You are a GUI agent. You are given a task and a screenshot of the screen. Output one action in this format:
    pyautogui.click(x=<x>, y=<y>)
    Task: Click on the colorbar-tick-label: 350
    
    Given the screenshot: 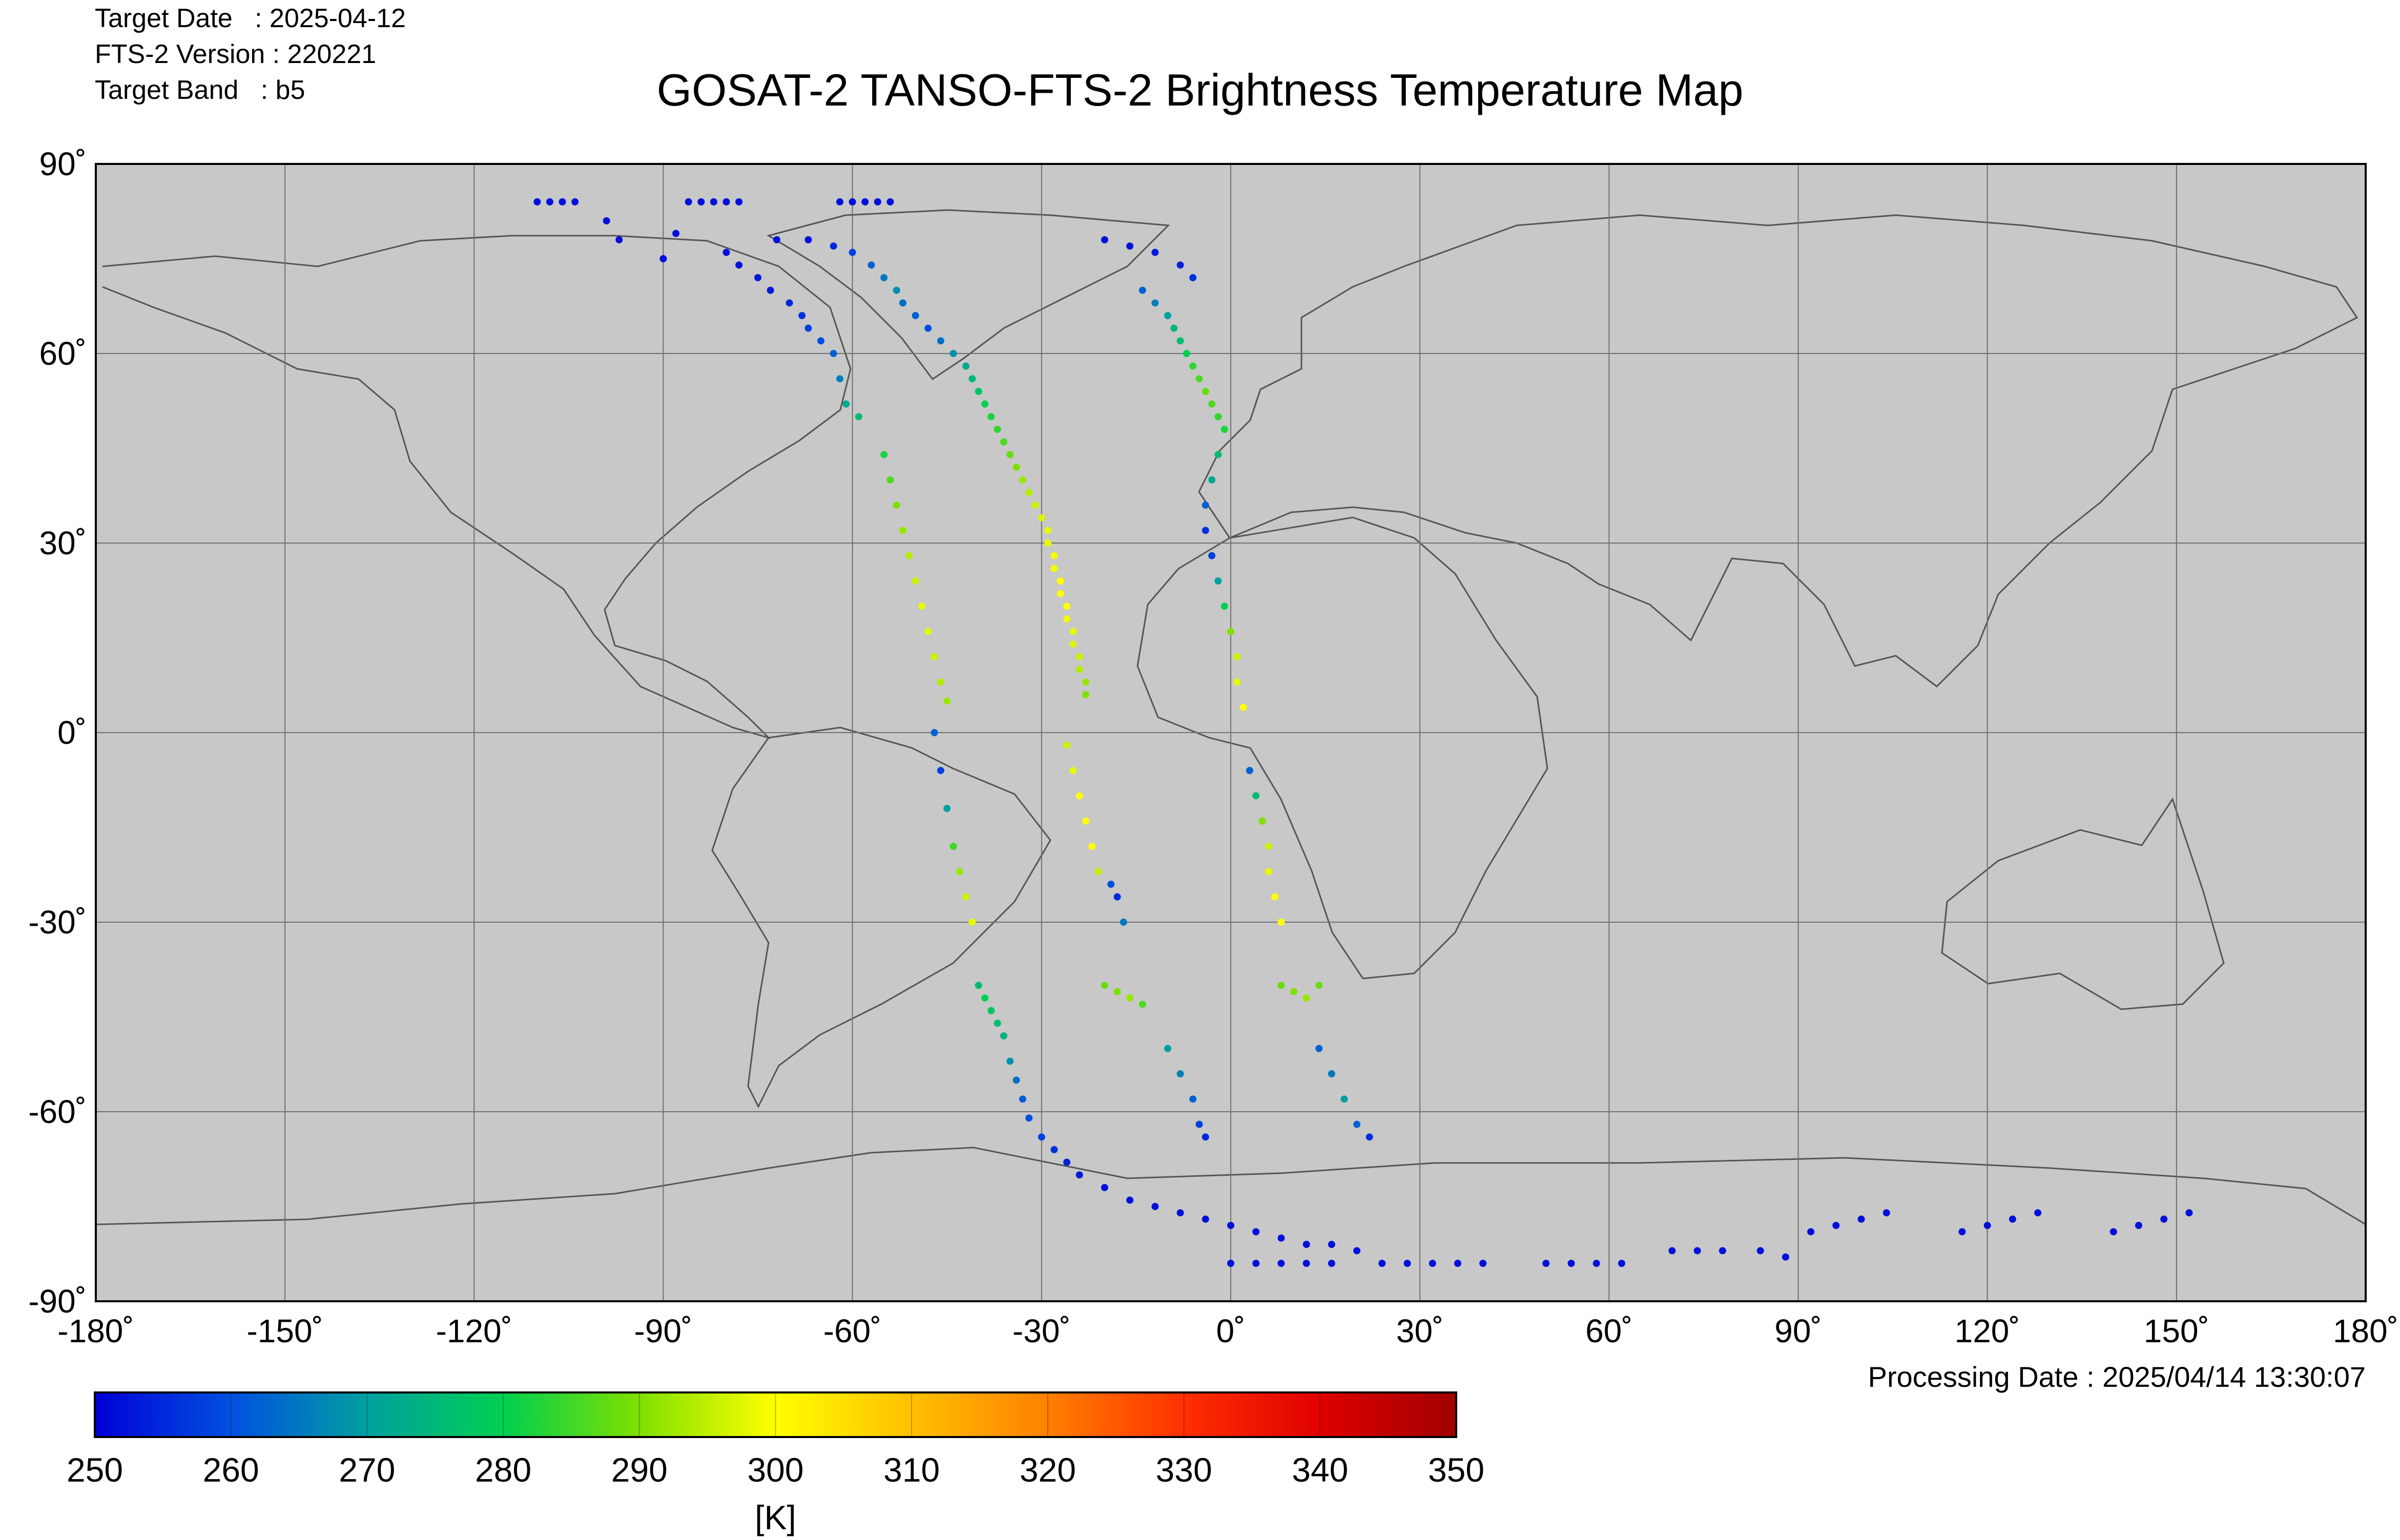 What is the action you would take?
    pyautogui.click(x=1456, y=1470)
    